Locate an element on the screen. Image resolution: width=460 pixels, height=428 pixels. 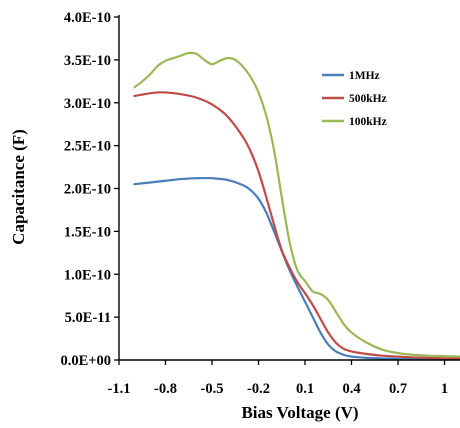
x-tick-label: -0.5 is located at coordinates (212, 389).